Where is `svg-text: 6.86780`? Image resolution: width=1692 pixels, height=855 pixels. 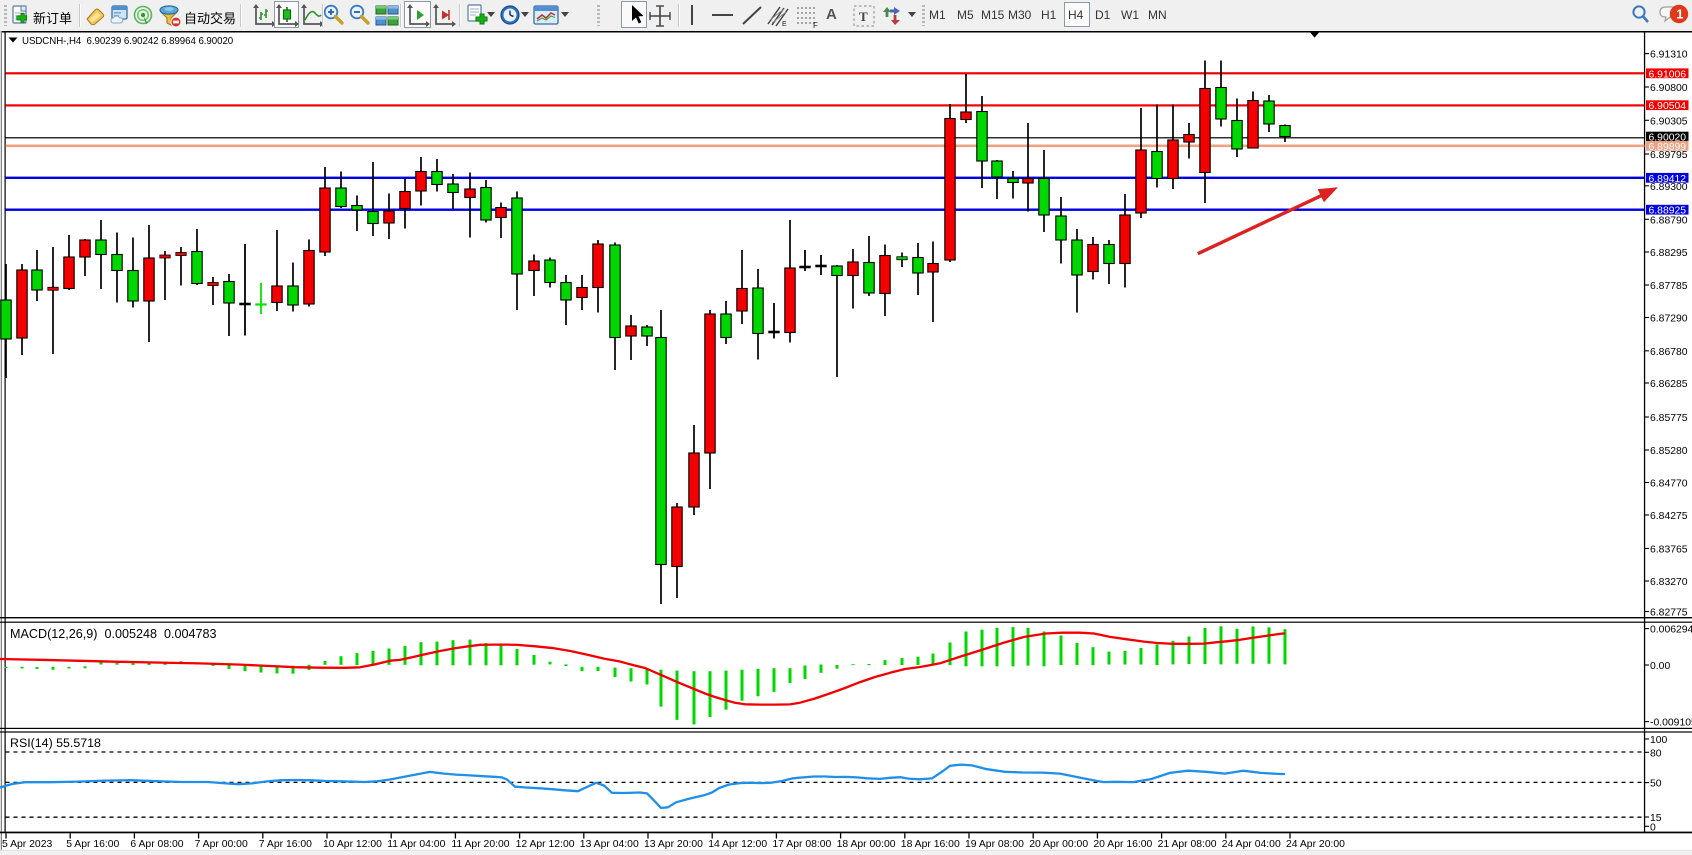
svg-text: 6.86780 is located at coordinates (1669, 352).